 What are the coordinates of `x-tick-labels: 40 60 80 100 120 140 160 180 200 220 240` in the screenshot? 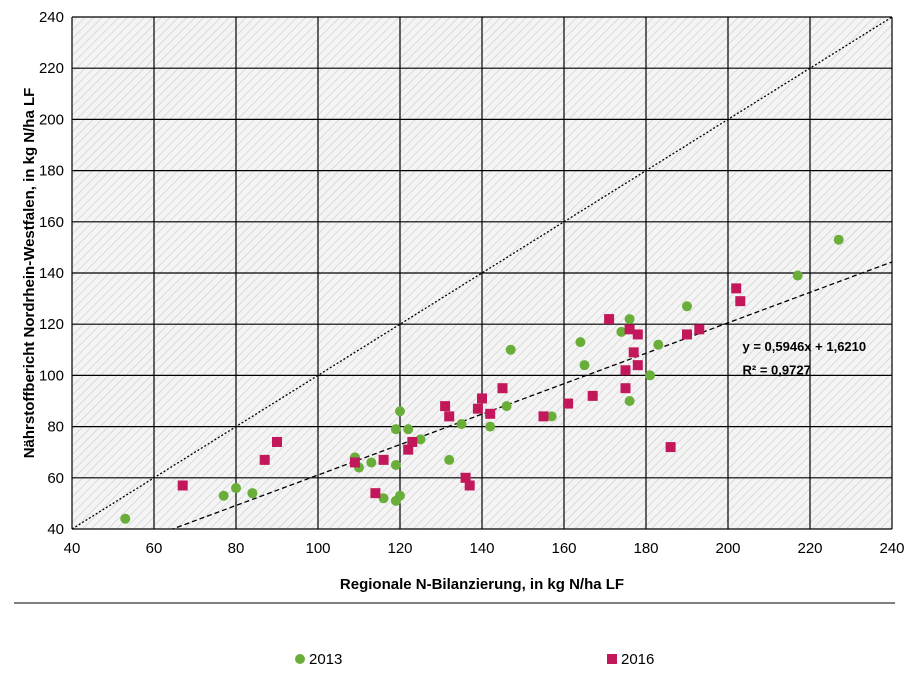 It's located at (484, 548).